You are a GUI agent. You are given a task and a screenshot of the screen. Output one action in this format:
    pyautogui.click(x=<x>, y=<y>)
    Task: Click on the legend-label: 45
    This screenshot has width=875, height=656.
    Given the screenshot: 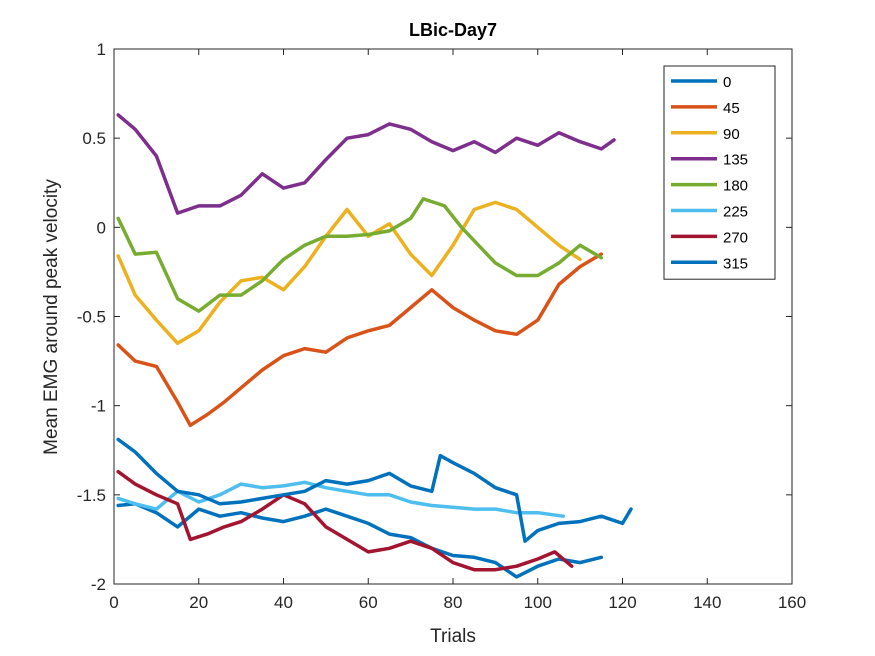 What is the action you would take?
    pyautogui.click(x=731, y=108)
    